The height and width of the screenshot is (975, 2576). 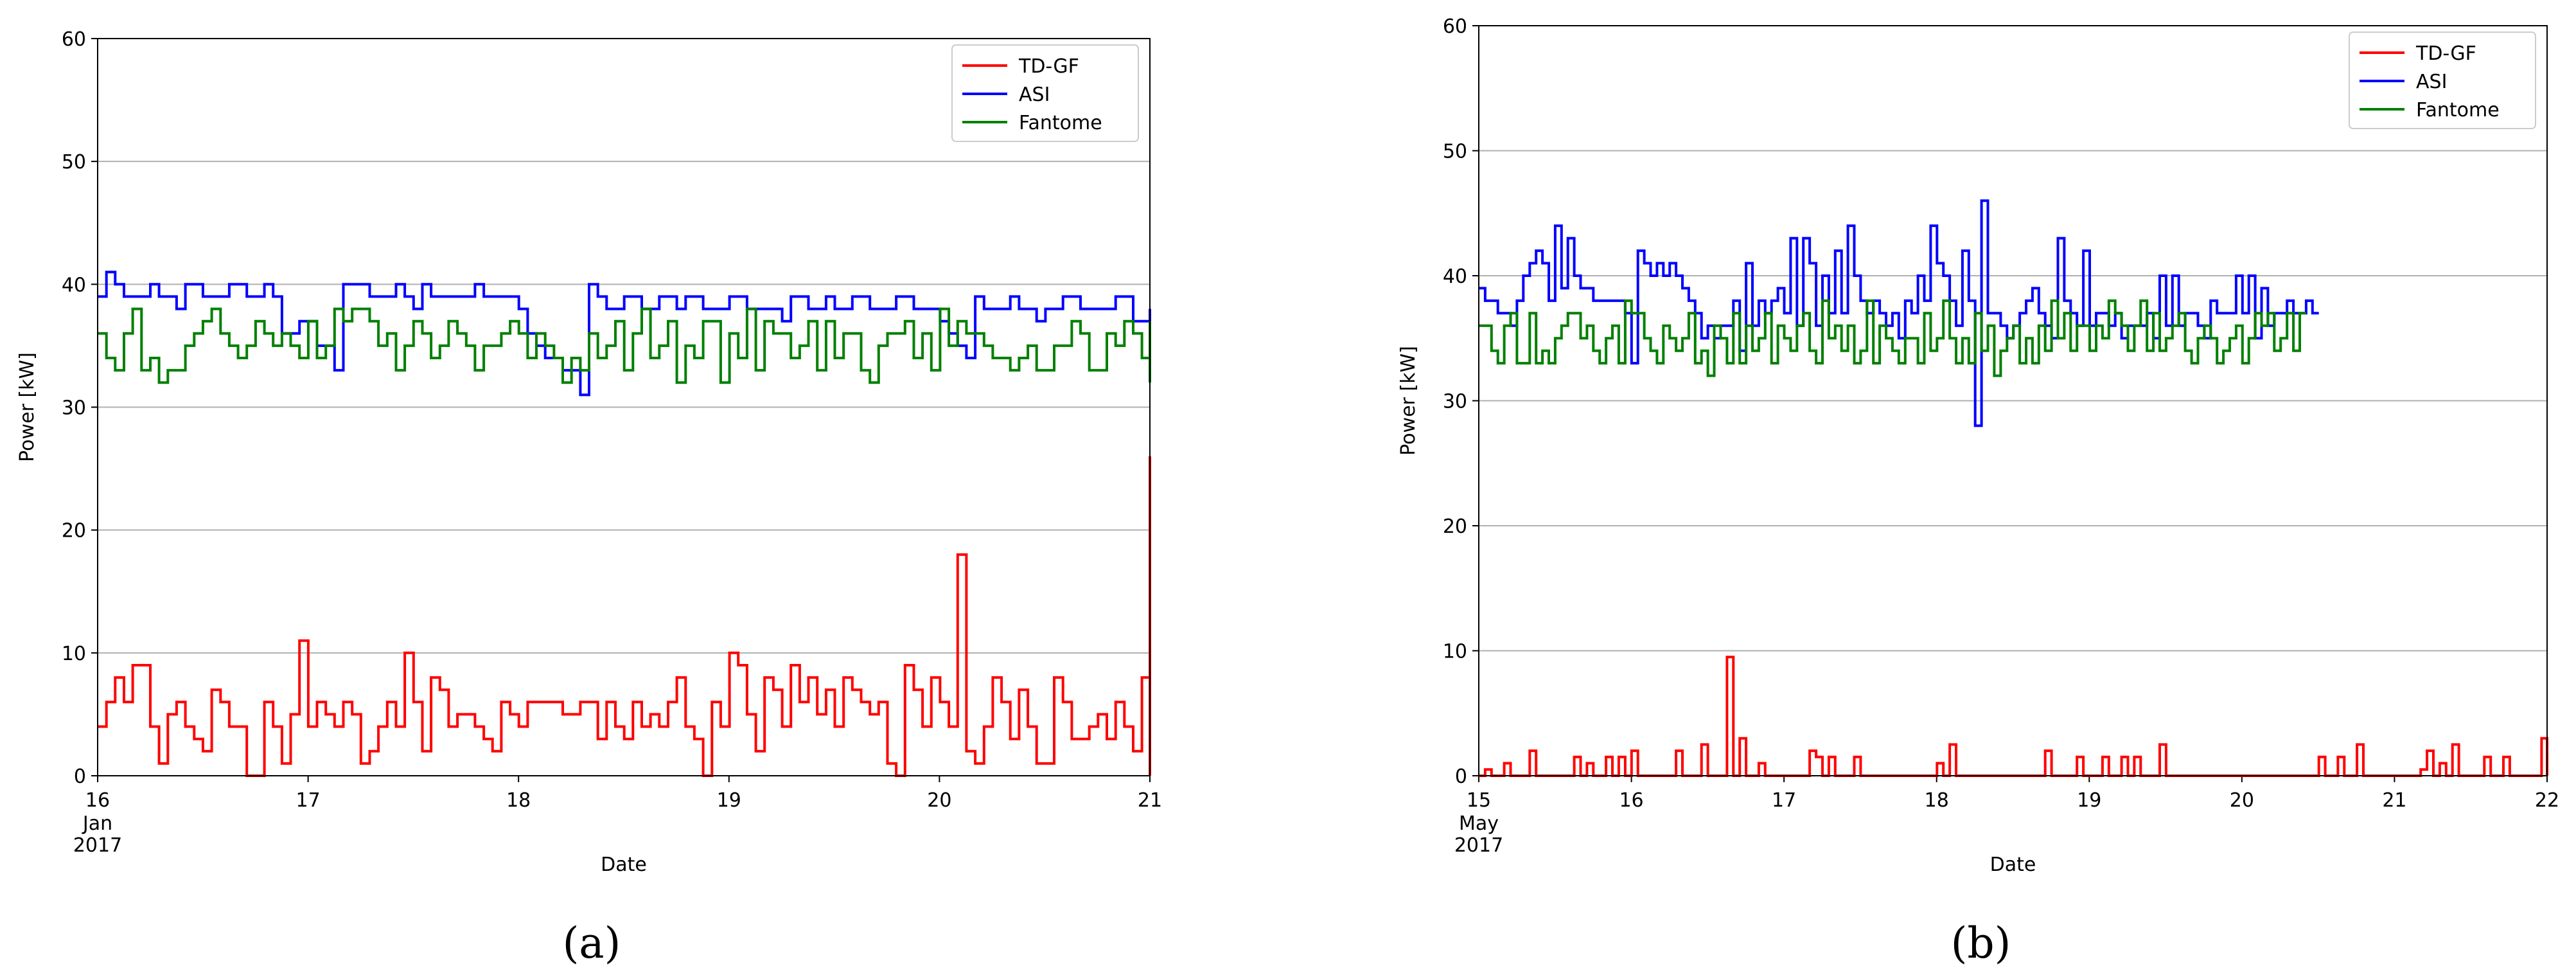 I want to click on panel-label: (b), so click(x=1981, y=943).